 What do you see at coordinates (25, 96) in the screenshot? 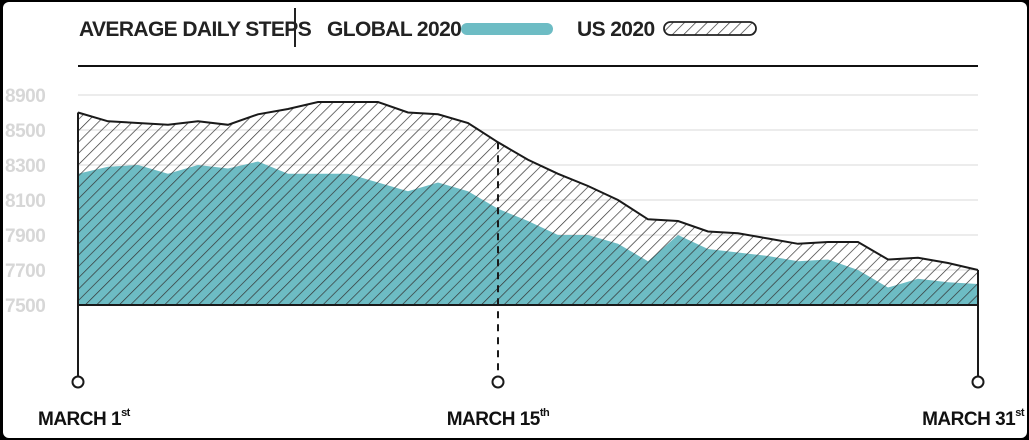
I see `y-tick-label: 8900` at bounding box center [25, 96].